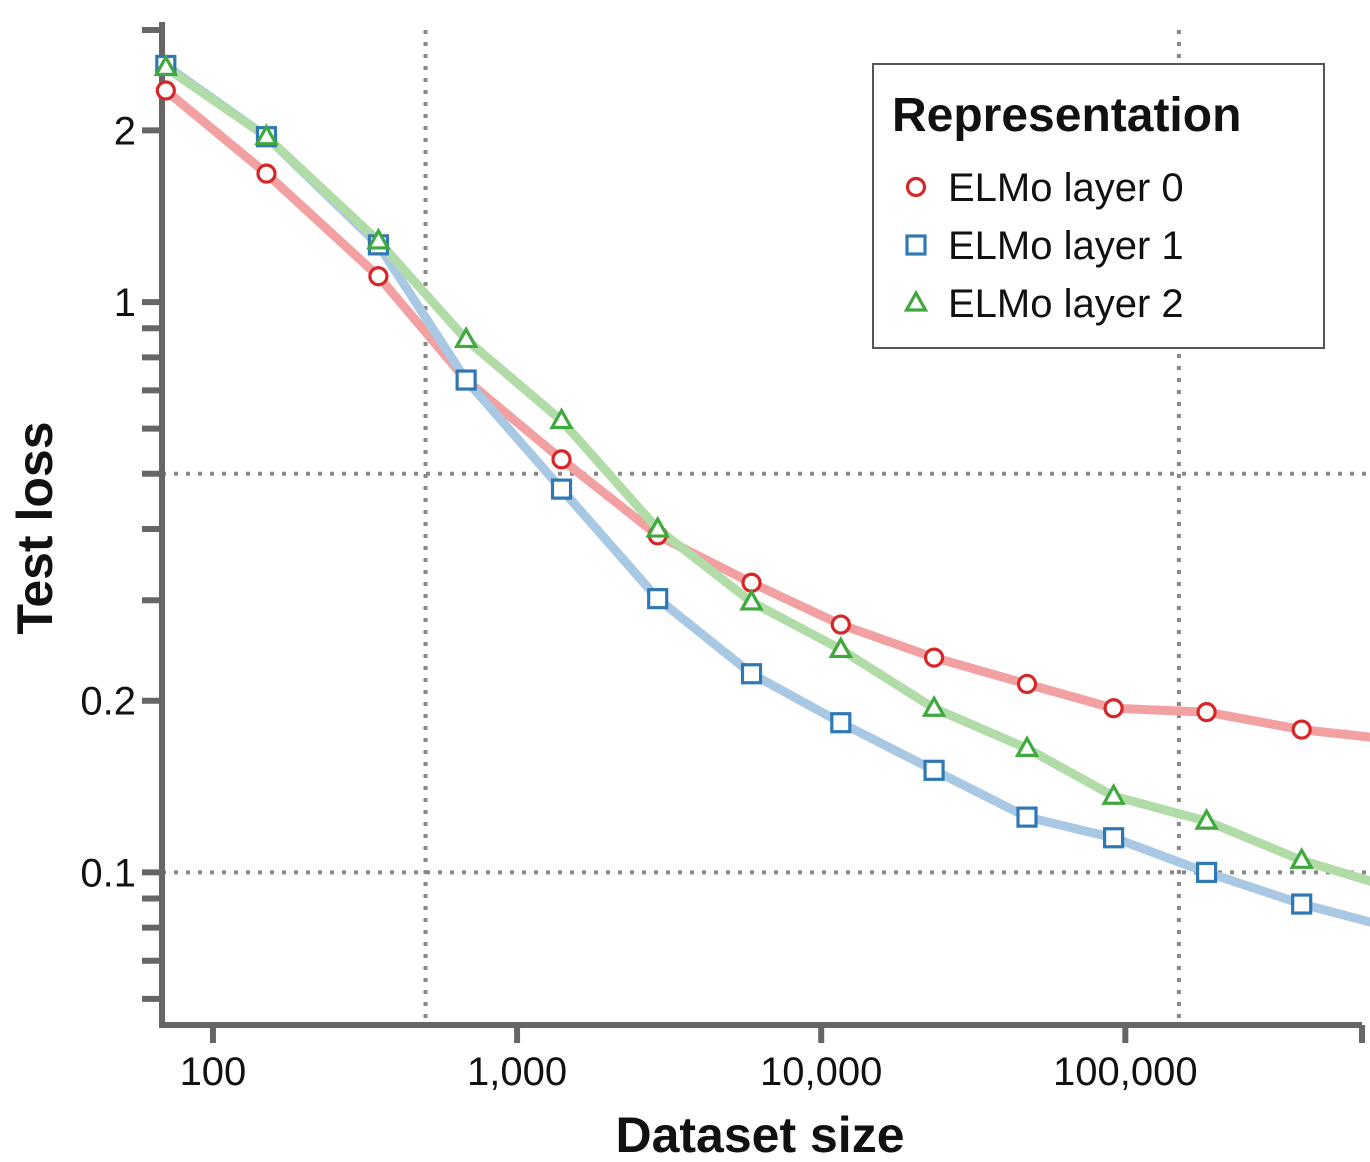 This screenshot has width=1370, height=1162. Describe the element at coordinates (108, 873) in the screenshot. I see `y-tick-label: 0.1` at that location.